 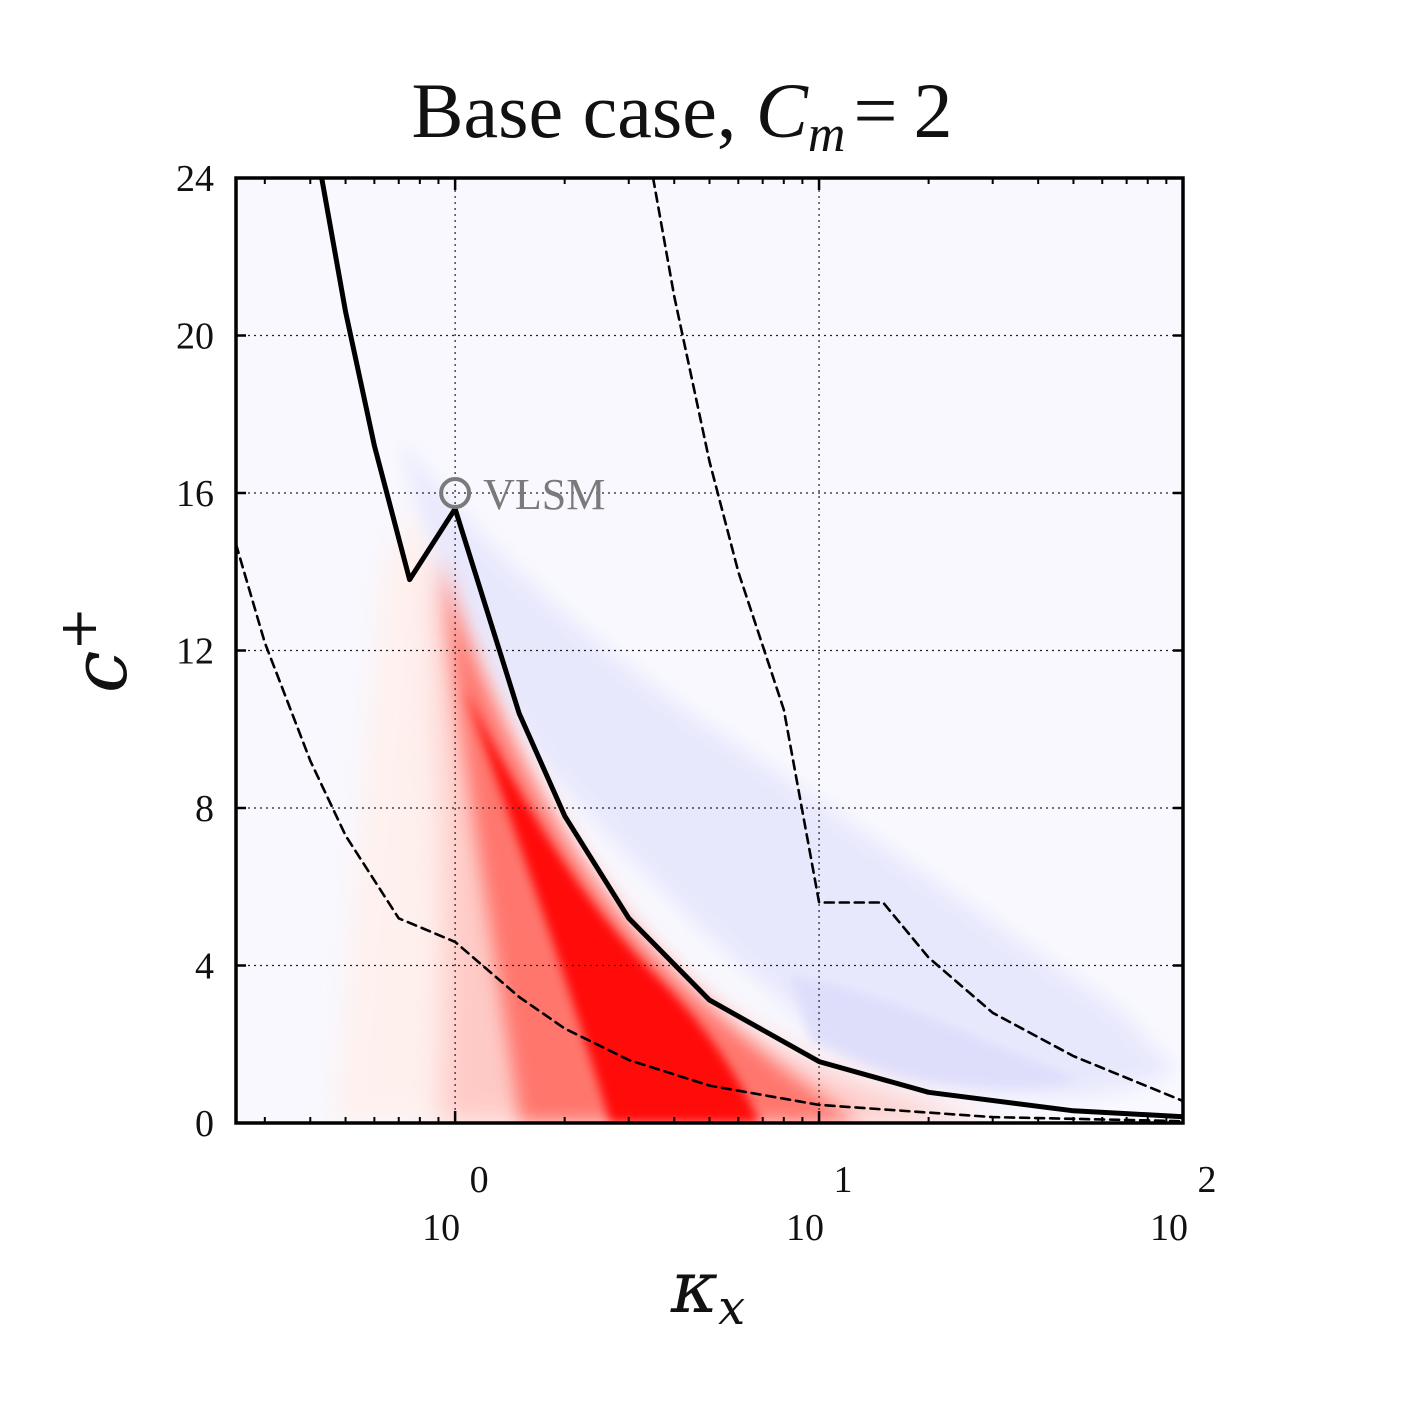 What do you see at coordinates (455, 493) in the screenshot?
I see `vlsm-marker-circle` at bounding box center [455, 493].